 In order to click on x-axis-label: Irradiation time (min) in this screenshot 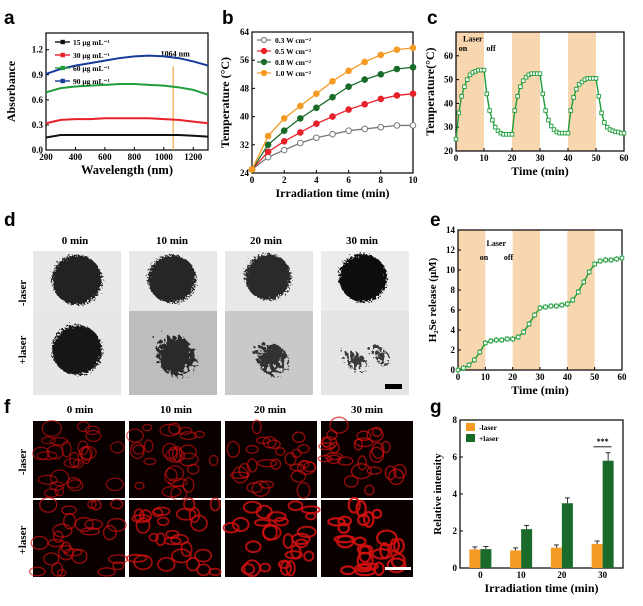, I will do `click(333, 193)`.